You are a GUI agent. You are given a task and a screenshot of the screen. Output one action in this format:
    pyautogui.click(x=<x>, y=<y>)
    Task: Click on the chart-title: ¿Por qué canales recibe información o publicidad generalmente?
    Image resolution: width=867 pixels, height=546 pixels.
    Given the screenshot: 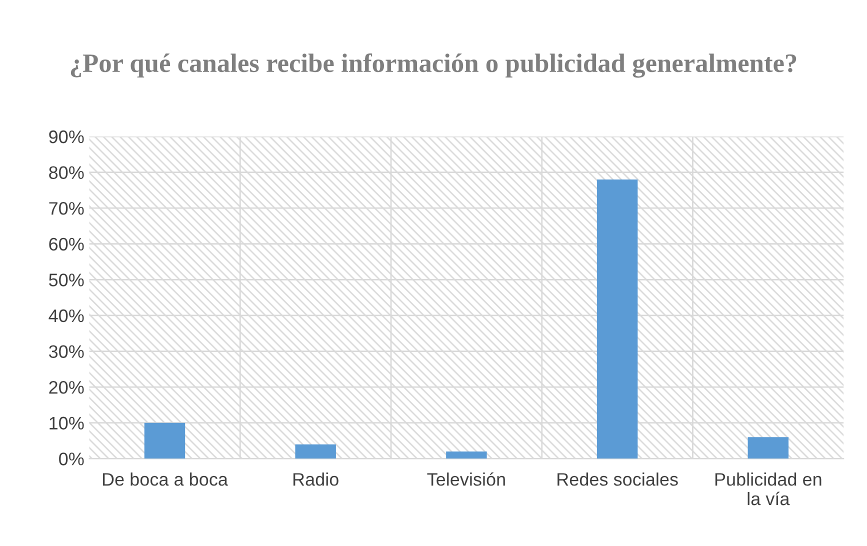 What is the action you would take?
    pyautogui.click(x=433, y=65)
    